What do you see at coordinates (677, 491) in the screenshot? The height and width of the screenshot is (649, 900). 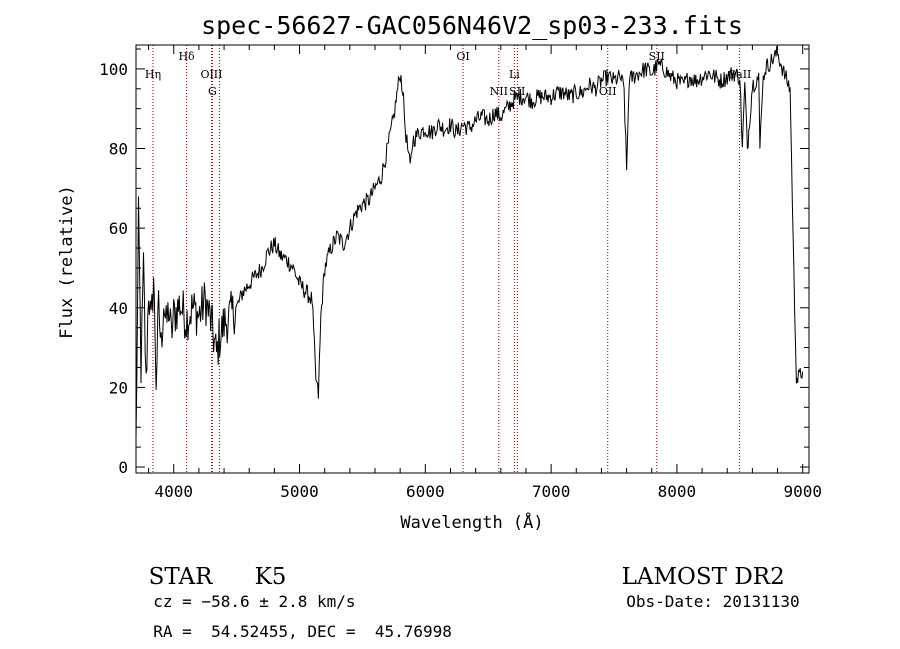 I see `x-tick-label: 8000` at bounding box center [677, 491].